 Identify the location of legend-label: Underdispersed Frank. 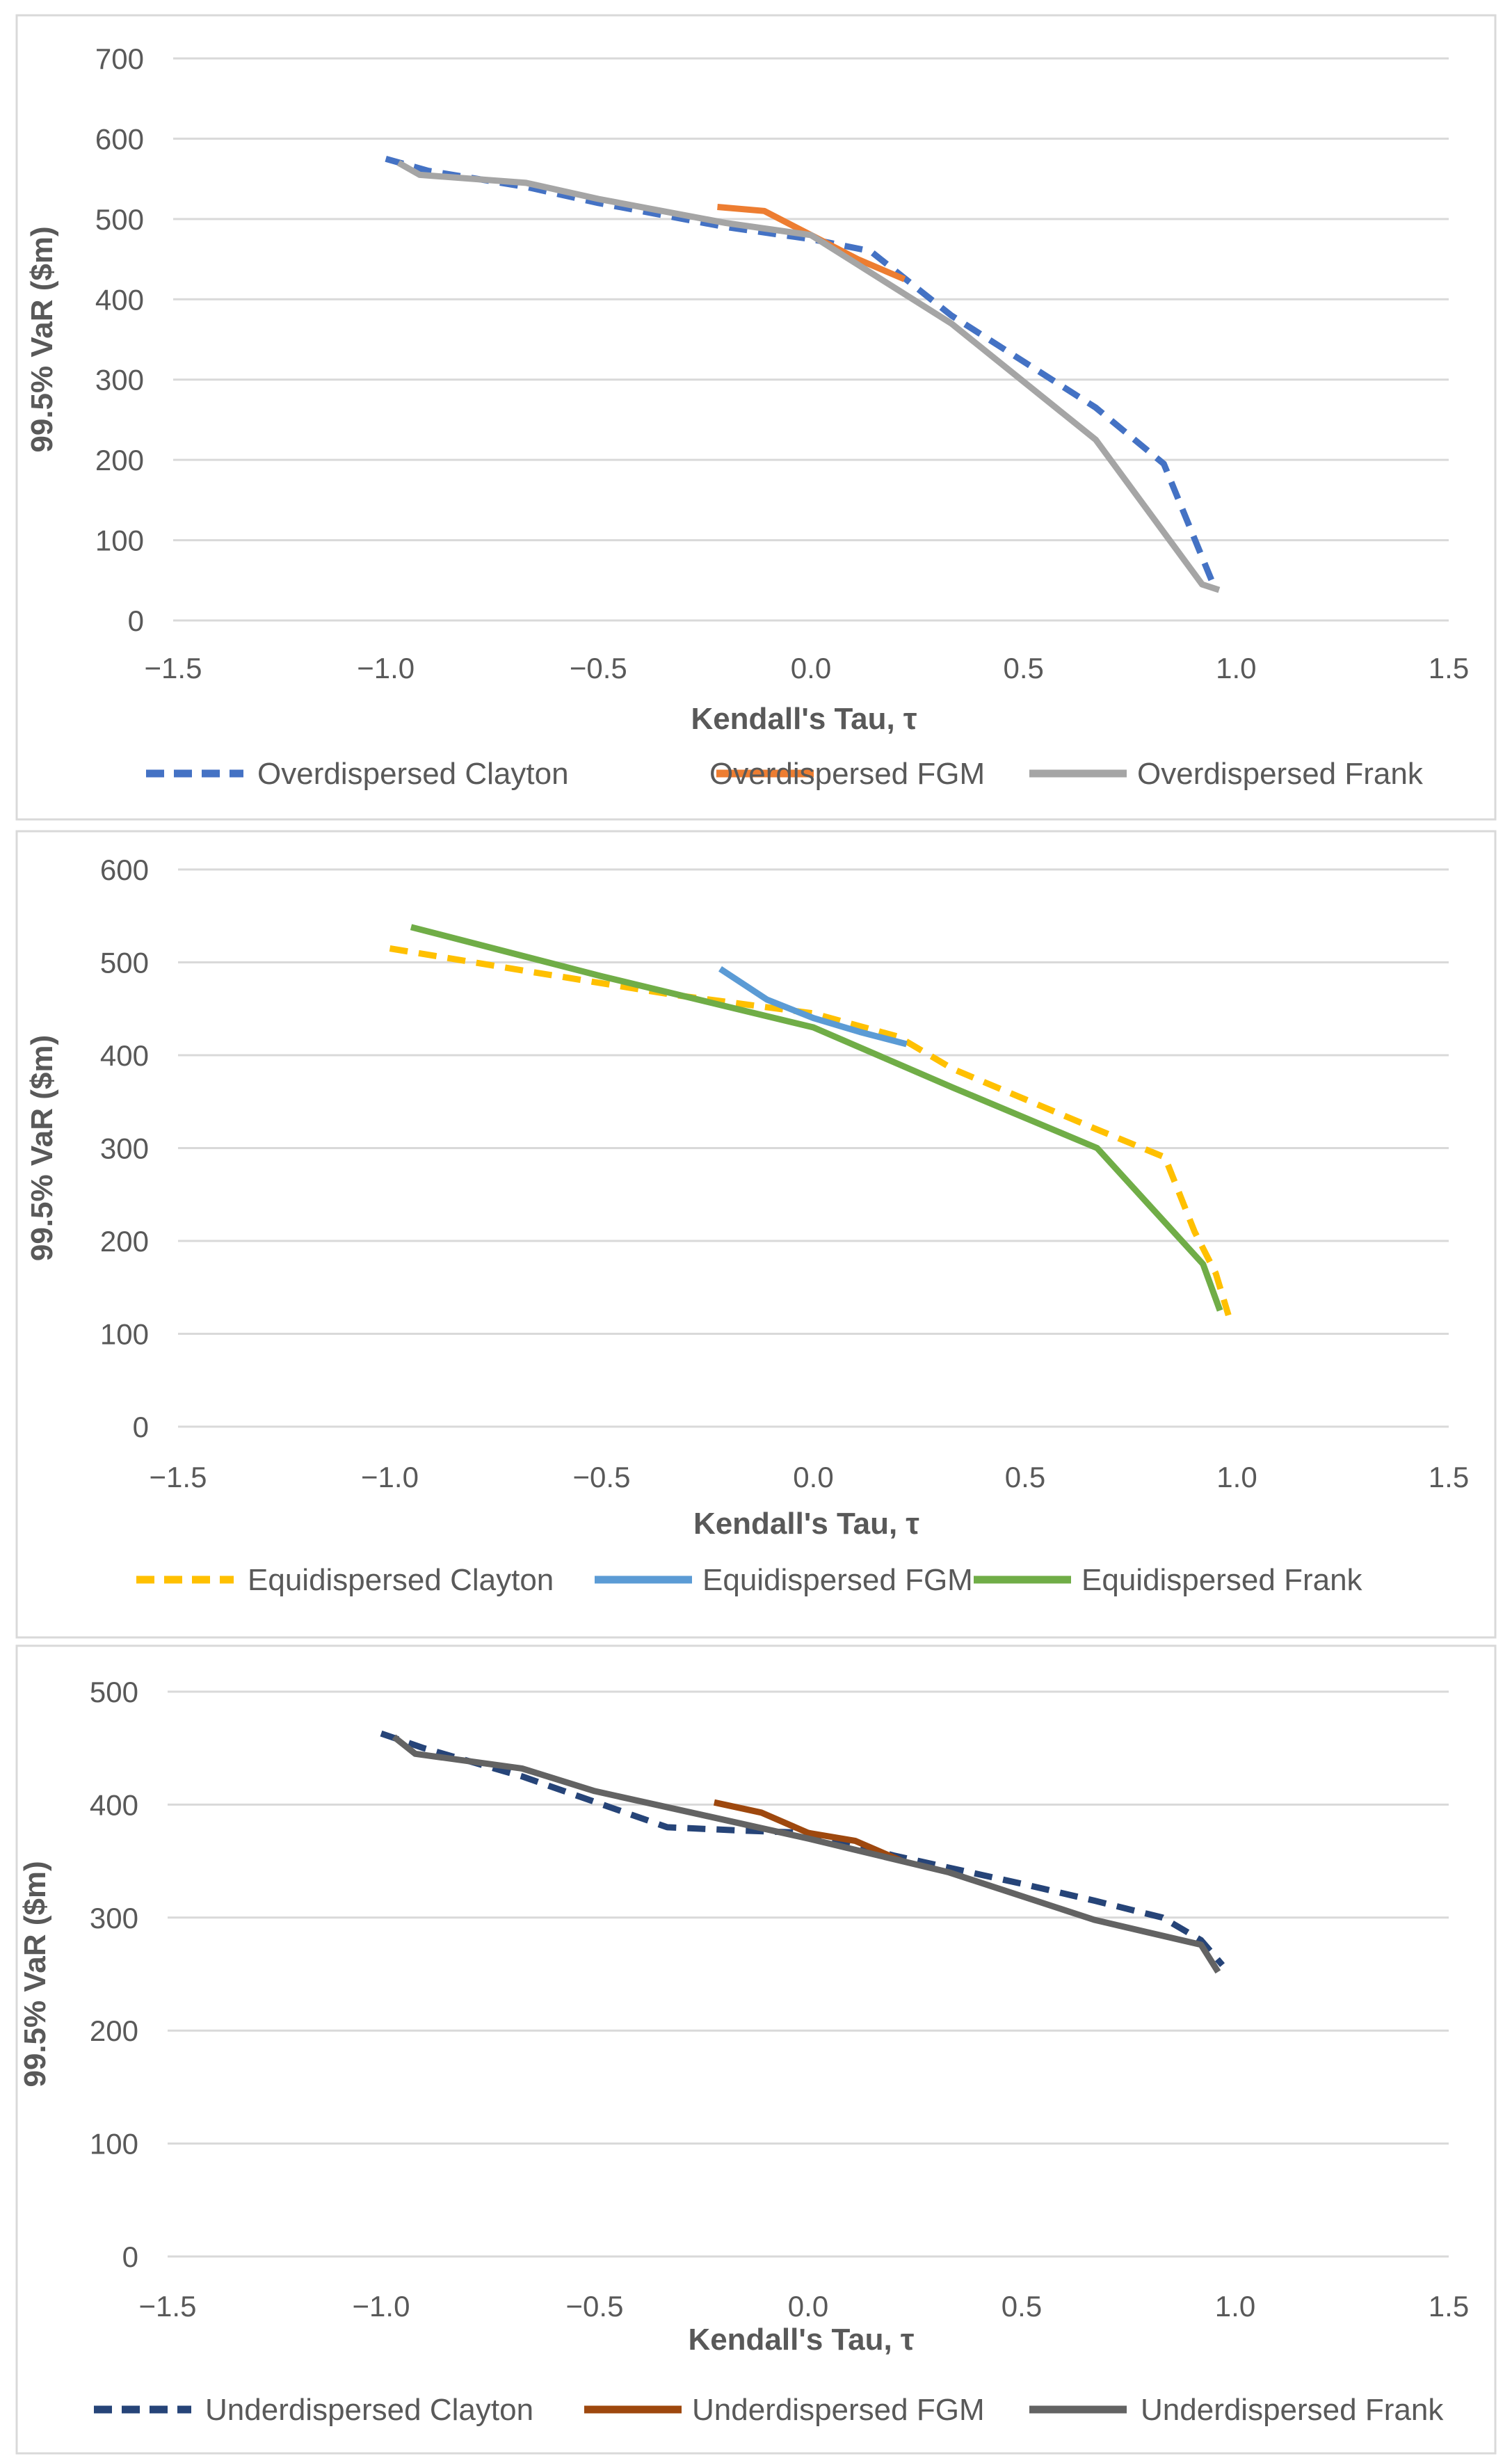
(1292, 2410).